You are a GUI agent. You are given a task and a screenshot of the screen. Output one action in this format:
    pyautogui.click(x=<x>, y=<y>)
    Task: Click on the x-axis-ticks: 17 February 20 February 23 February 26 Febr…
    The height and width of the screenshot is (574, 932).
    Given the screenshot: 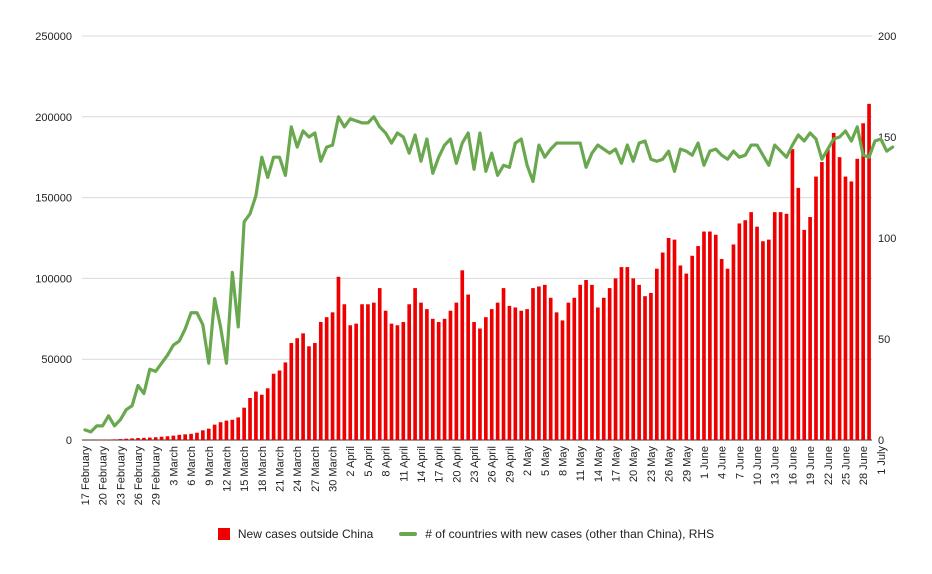 What is the action you would take?
    pyautogui.click(x=484, y=476)
    